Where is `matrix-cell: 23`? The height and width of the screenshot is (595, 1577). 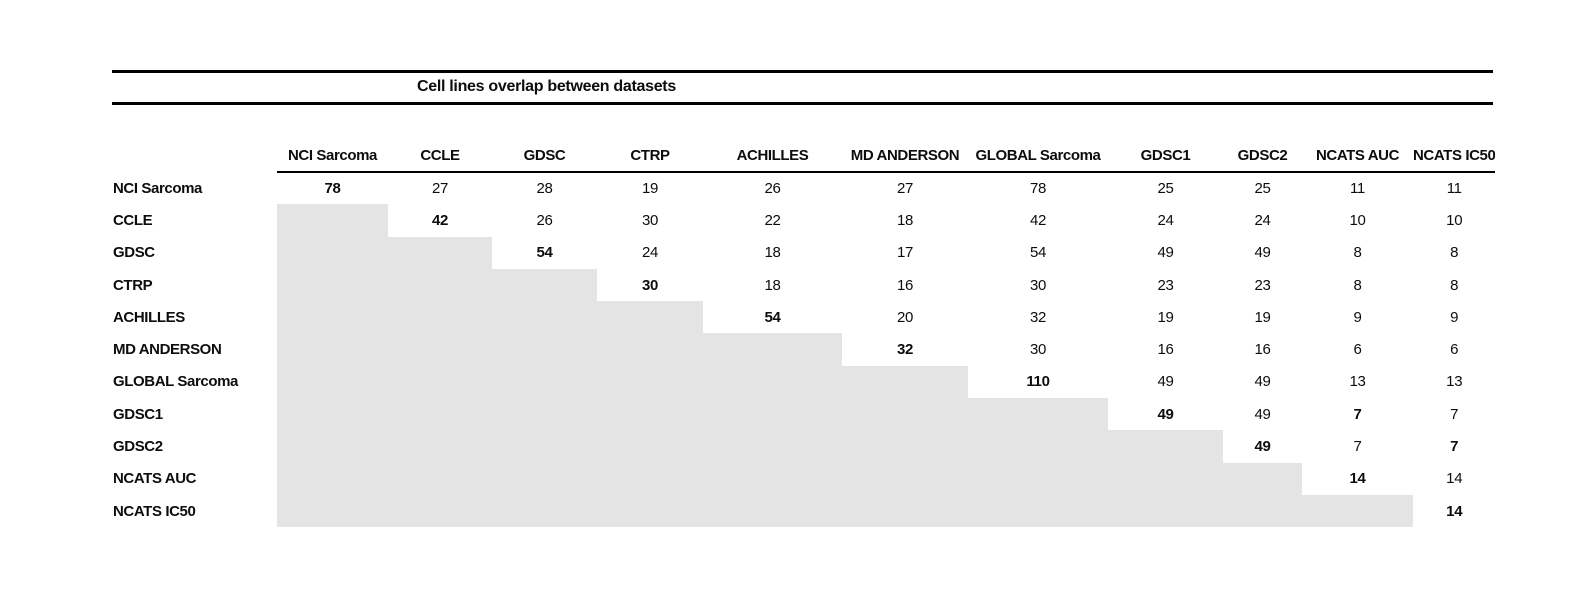 matrix-cell: 23 is located at coordinates (1262, 285).